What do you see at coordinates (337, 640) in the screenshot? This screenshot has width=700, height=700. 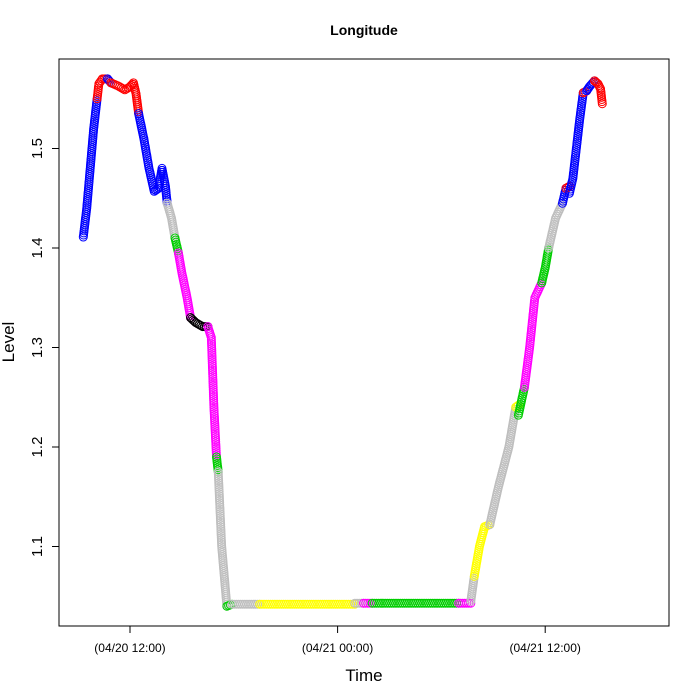 I see `x-axis: (04/20 12:00) (04/21 00:00) (04/21 12:00)` at bounding box center [337, 640].